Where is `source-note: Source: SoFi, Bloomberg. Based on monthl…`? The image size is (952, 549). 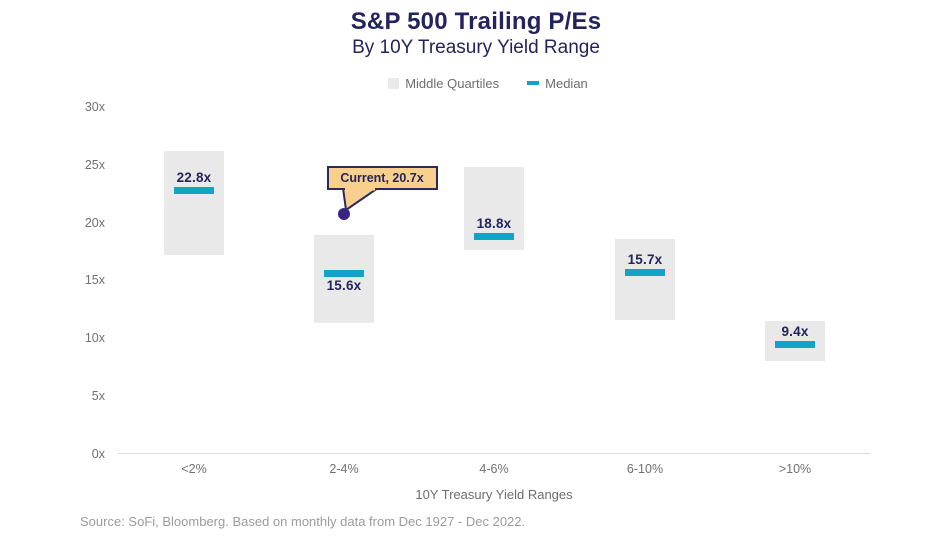
source-note: Source: SoFi, Bloomberg. Based on monthl… is located at coordinates (303, 521).